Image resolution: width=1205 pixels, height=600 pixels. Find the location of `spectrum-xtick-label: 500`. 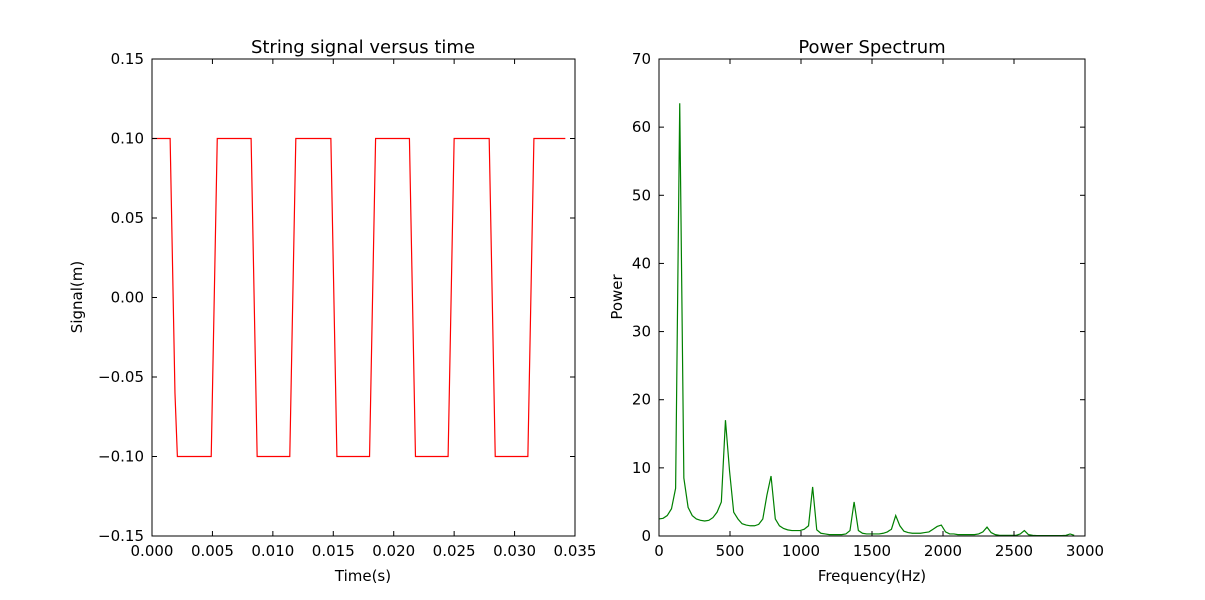

spectrum-xtick-label: 500 is located at coordinates (730, 551).